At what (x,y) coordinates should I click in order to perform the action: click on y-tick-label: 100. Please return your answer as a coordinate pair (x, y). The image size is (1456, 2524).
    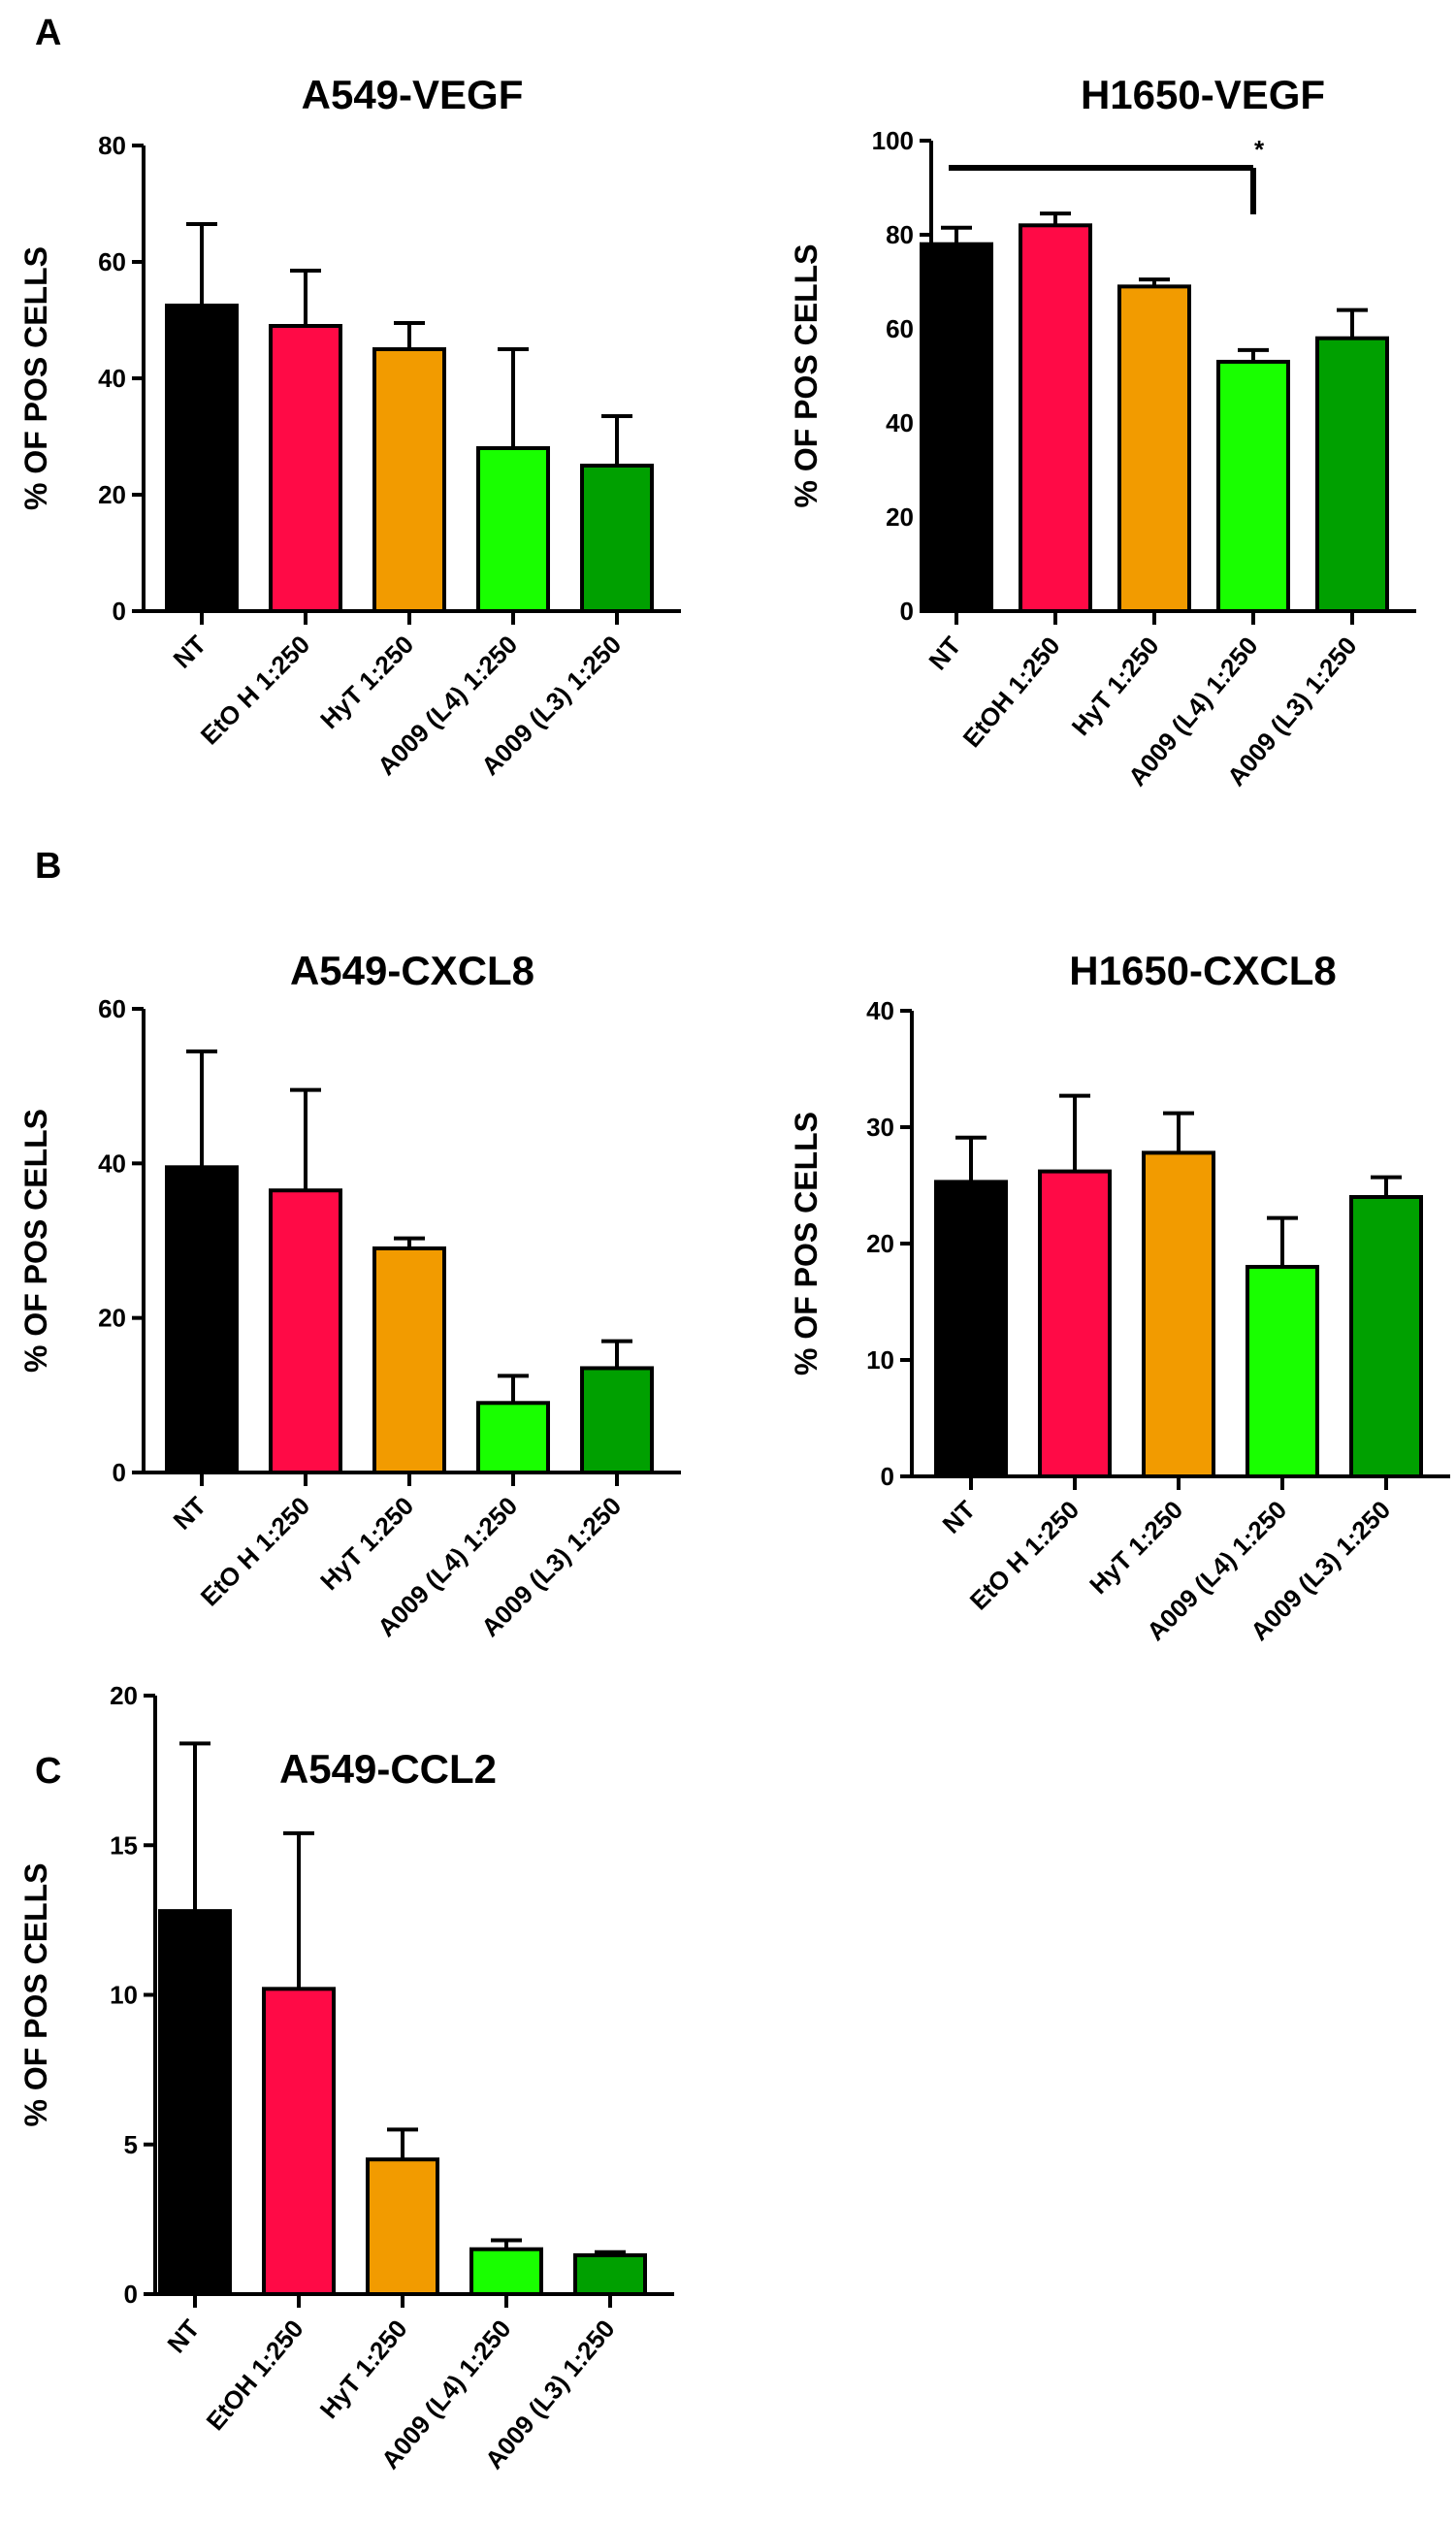
    Looking at the image, I should click on (893, 140).